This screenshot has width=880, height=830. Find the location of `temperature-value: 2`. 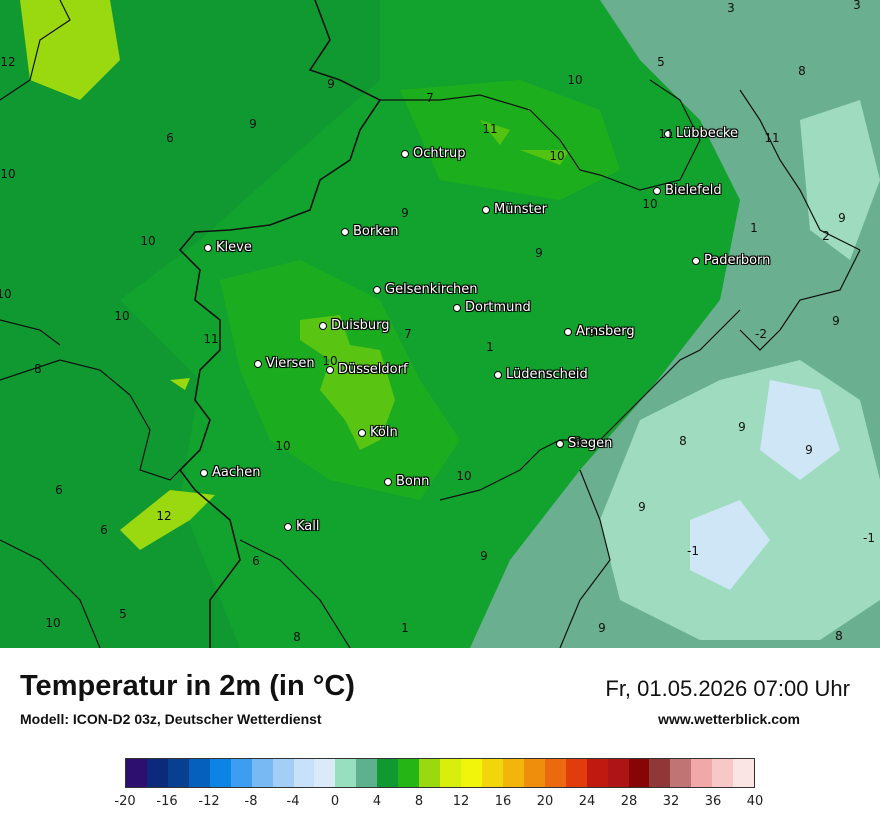

temperature-value: 2 is located at coordinates (826, 236).